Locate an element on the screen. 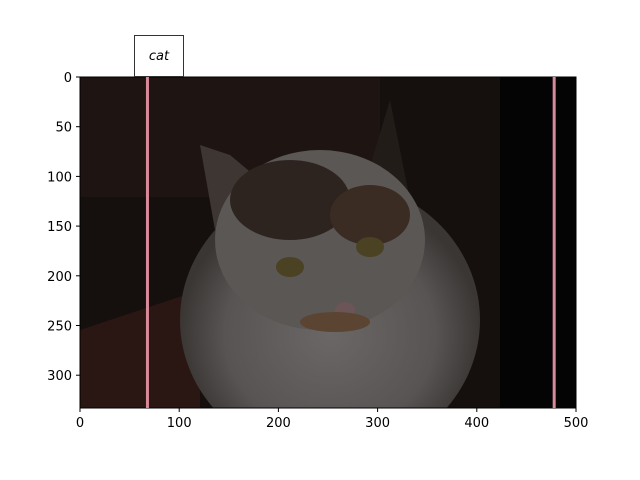 The image size is (640, 480). x-tick-label: 500 is located at coordinates (576, 423).